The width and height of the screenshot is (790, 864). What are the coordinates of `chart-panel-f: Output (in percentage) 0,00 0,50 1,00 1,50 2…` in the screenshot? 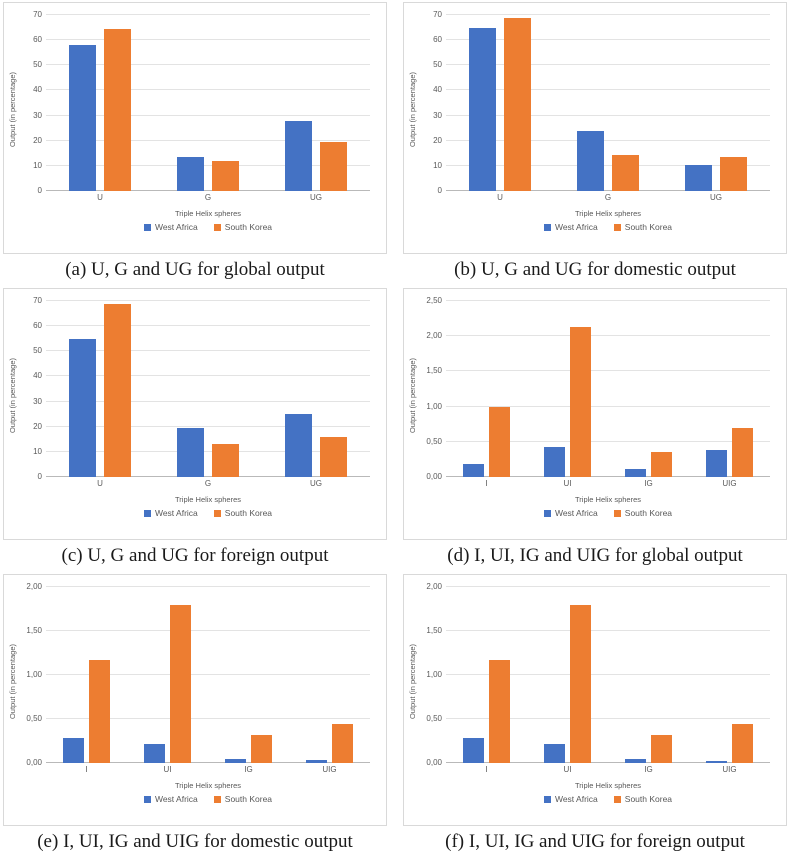 It's located at (595, 700).